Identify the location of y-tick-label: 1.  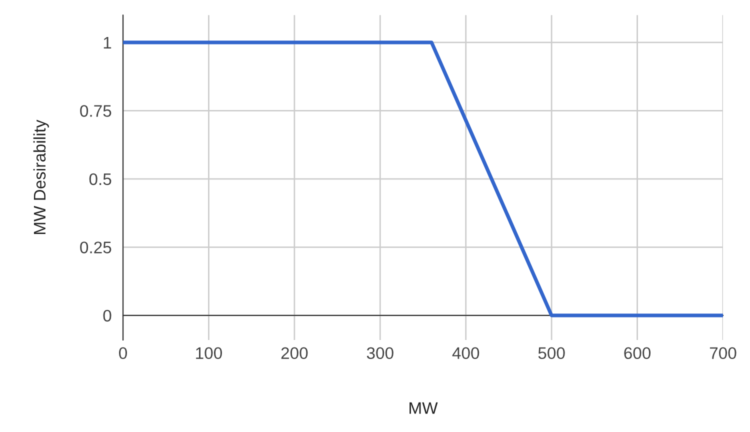
(108, 42).